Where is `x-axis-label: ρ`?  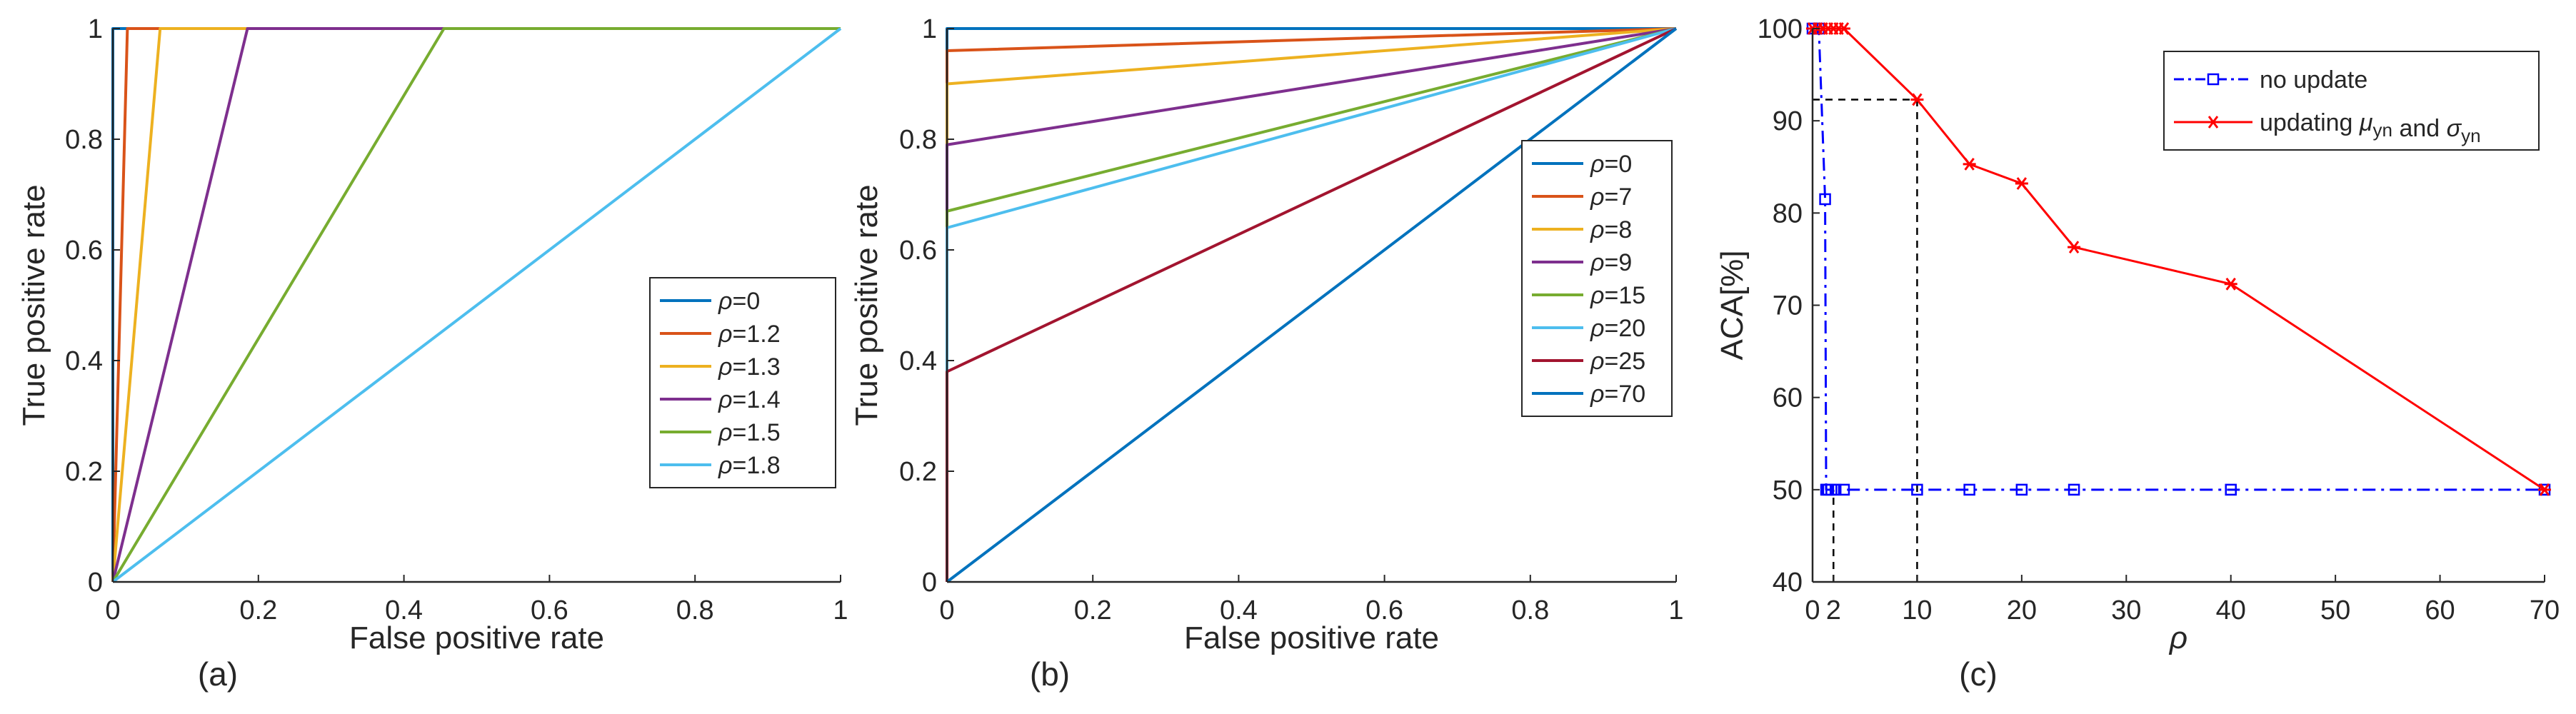
x-axis-label: ρ is located at coordinates (2177, 637).